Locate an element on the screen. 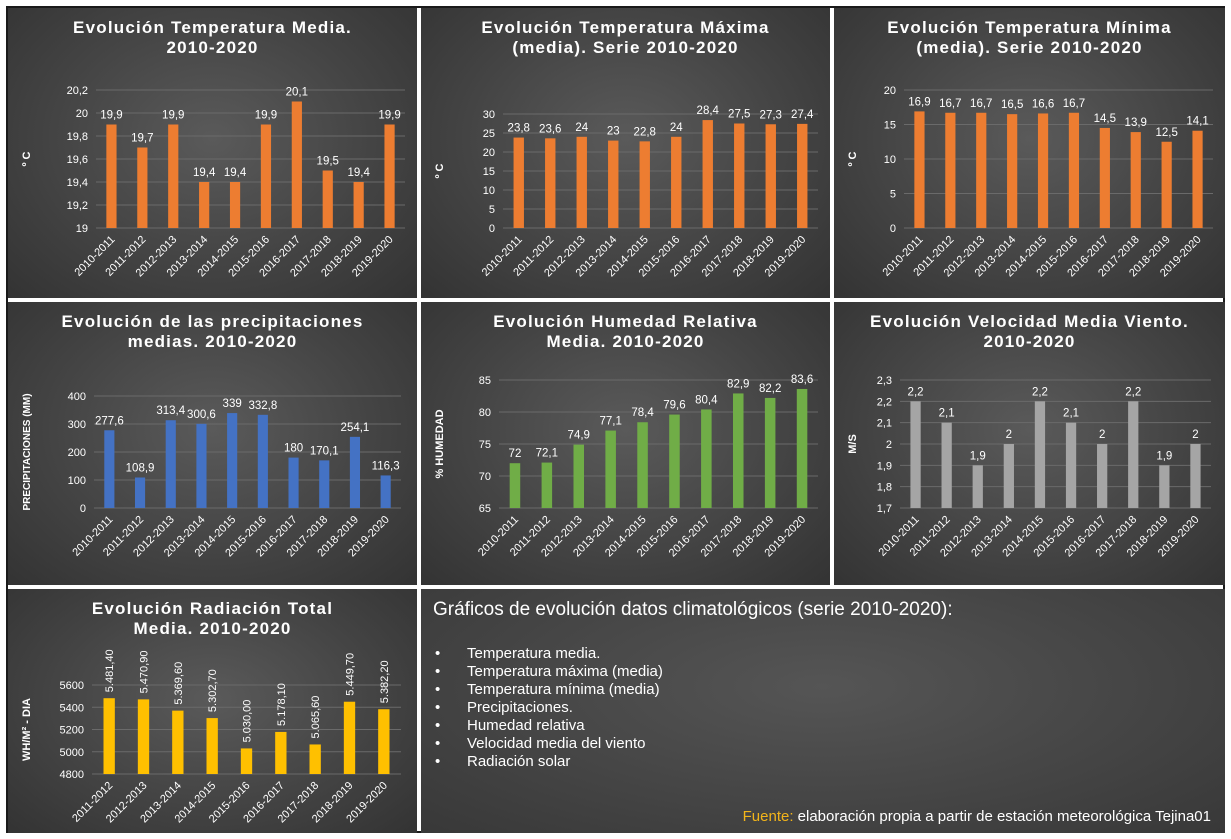 This screenshot has height=839, width=1231. data-label: 28,4 is located at coordinates (708, 111).